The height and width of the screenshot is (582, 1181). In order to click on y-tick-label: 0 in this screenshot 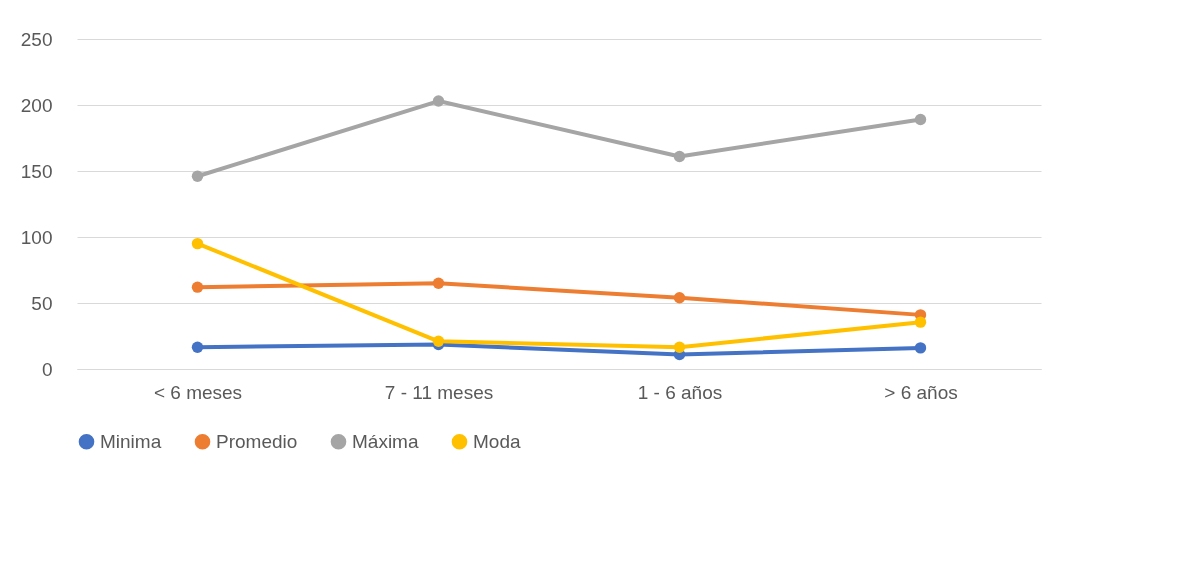, I will do `click(47, 369)`.